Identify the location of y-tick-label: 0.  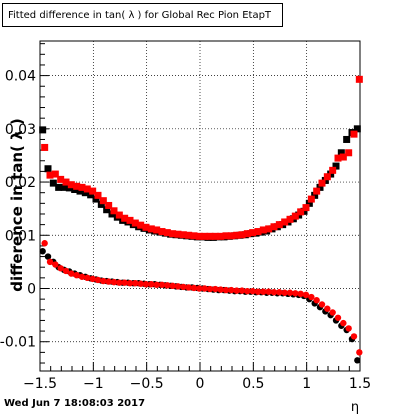
(31, 290).